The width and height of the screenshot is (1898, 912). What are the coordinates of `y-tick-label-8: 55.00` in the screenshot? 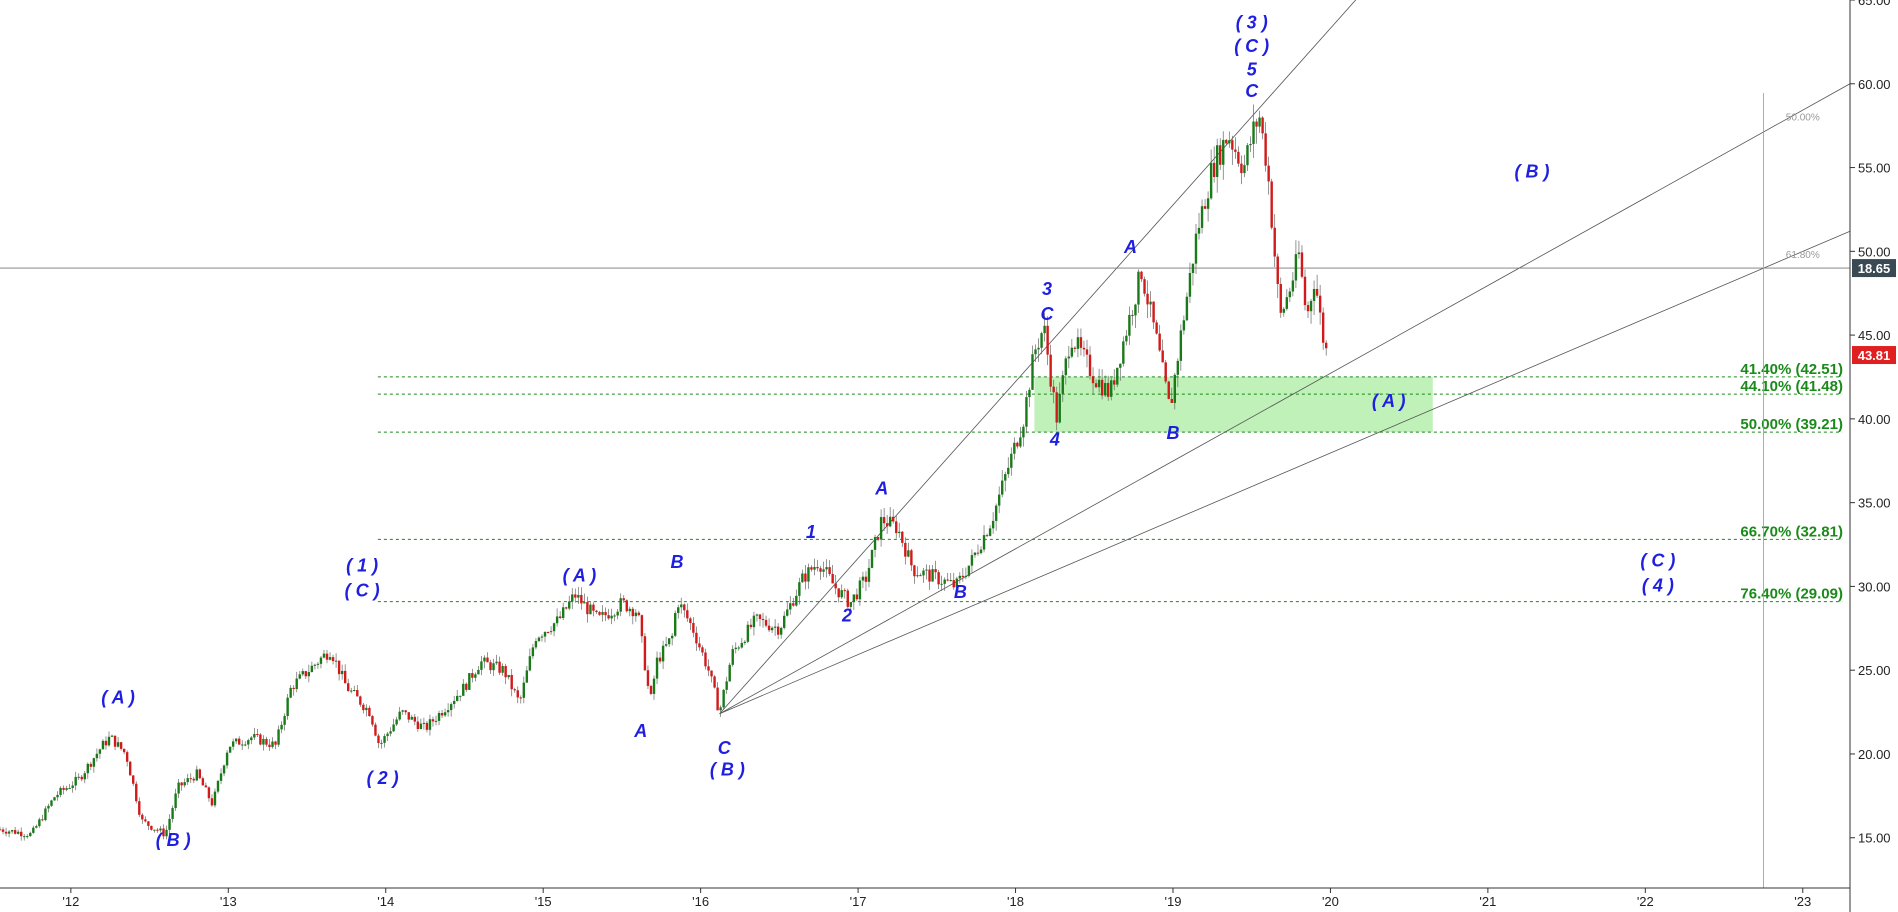 It's located at (1874, 168).